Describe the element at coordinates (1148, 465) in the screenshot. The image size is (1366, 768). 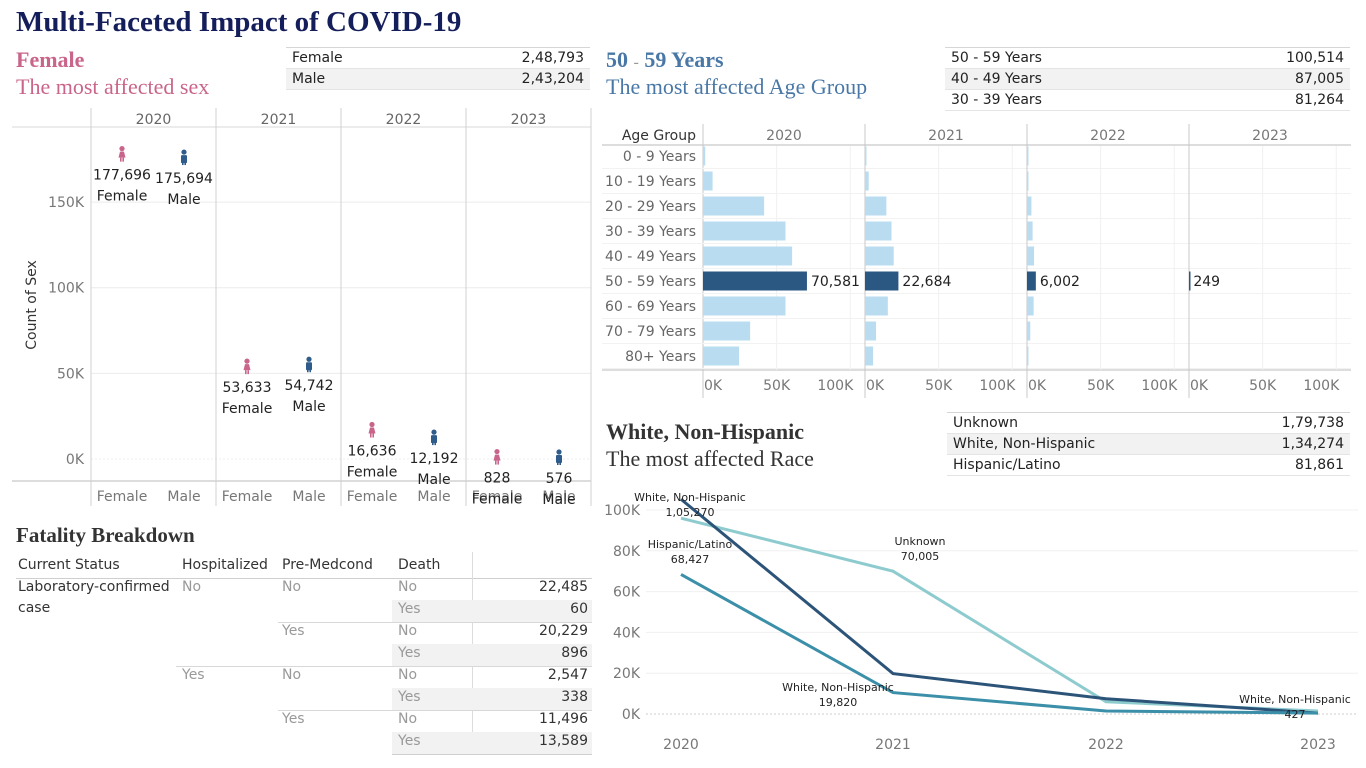
I see `race-summary-row: Hispanic/Latino 81,861` at that location.